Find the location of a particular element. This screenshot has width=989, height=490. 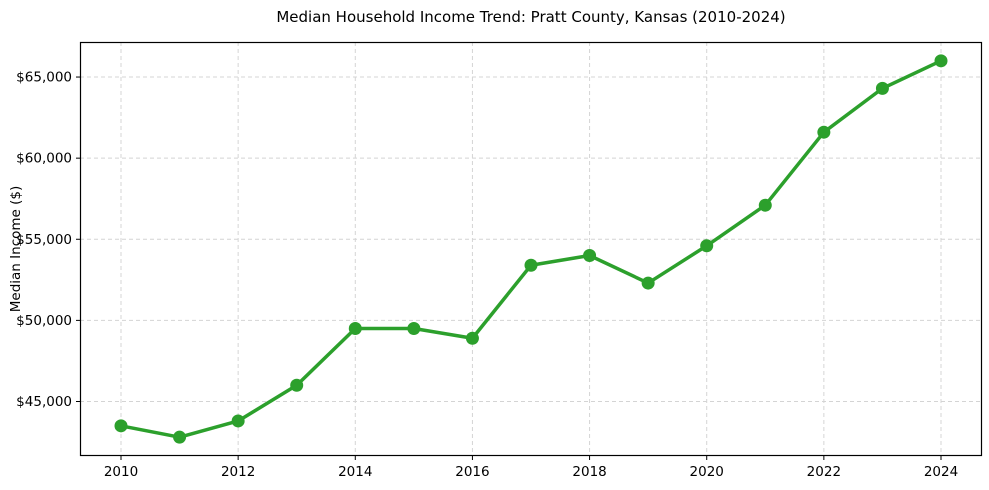

data-point-2012 is located at coordinates (238, 421).